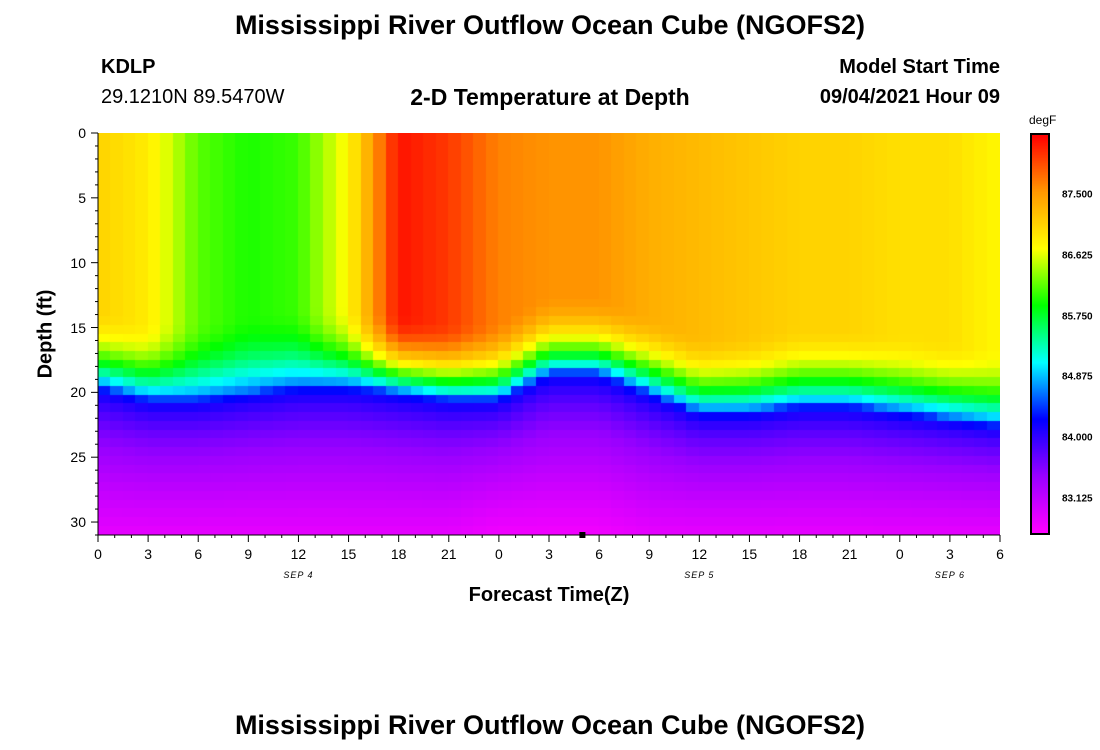  Describe the element at coordinates (1077, 256) in the screenshot. I see `colorbar-tick-label: 86.625` at that location.